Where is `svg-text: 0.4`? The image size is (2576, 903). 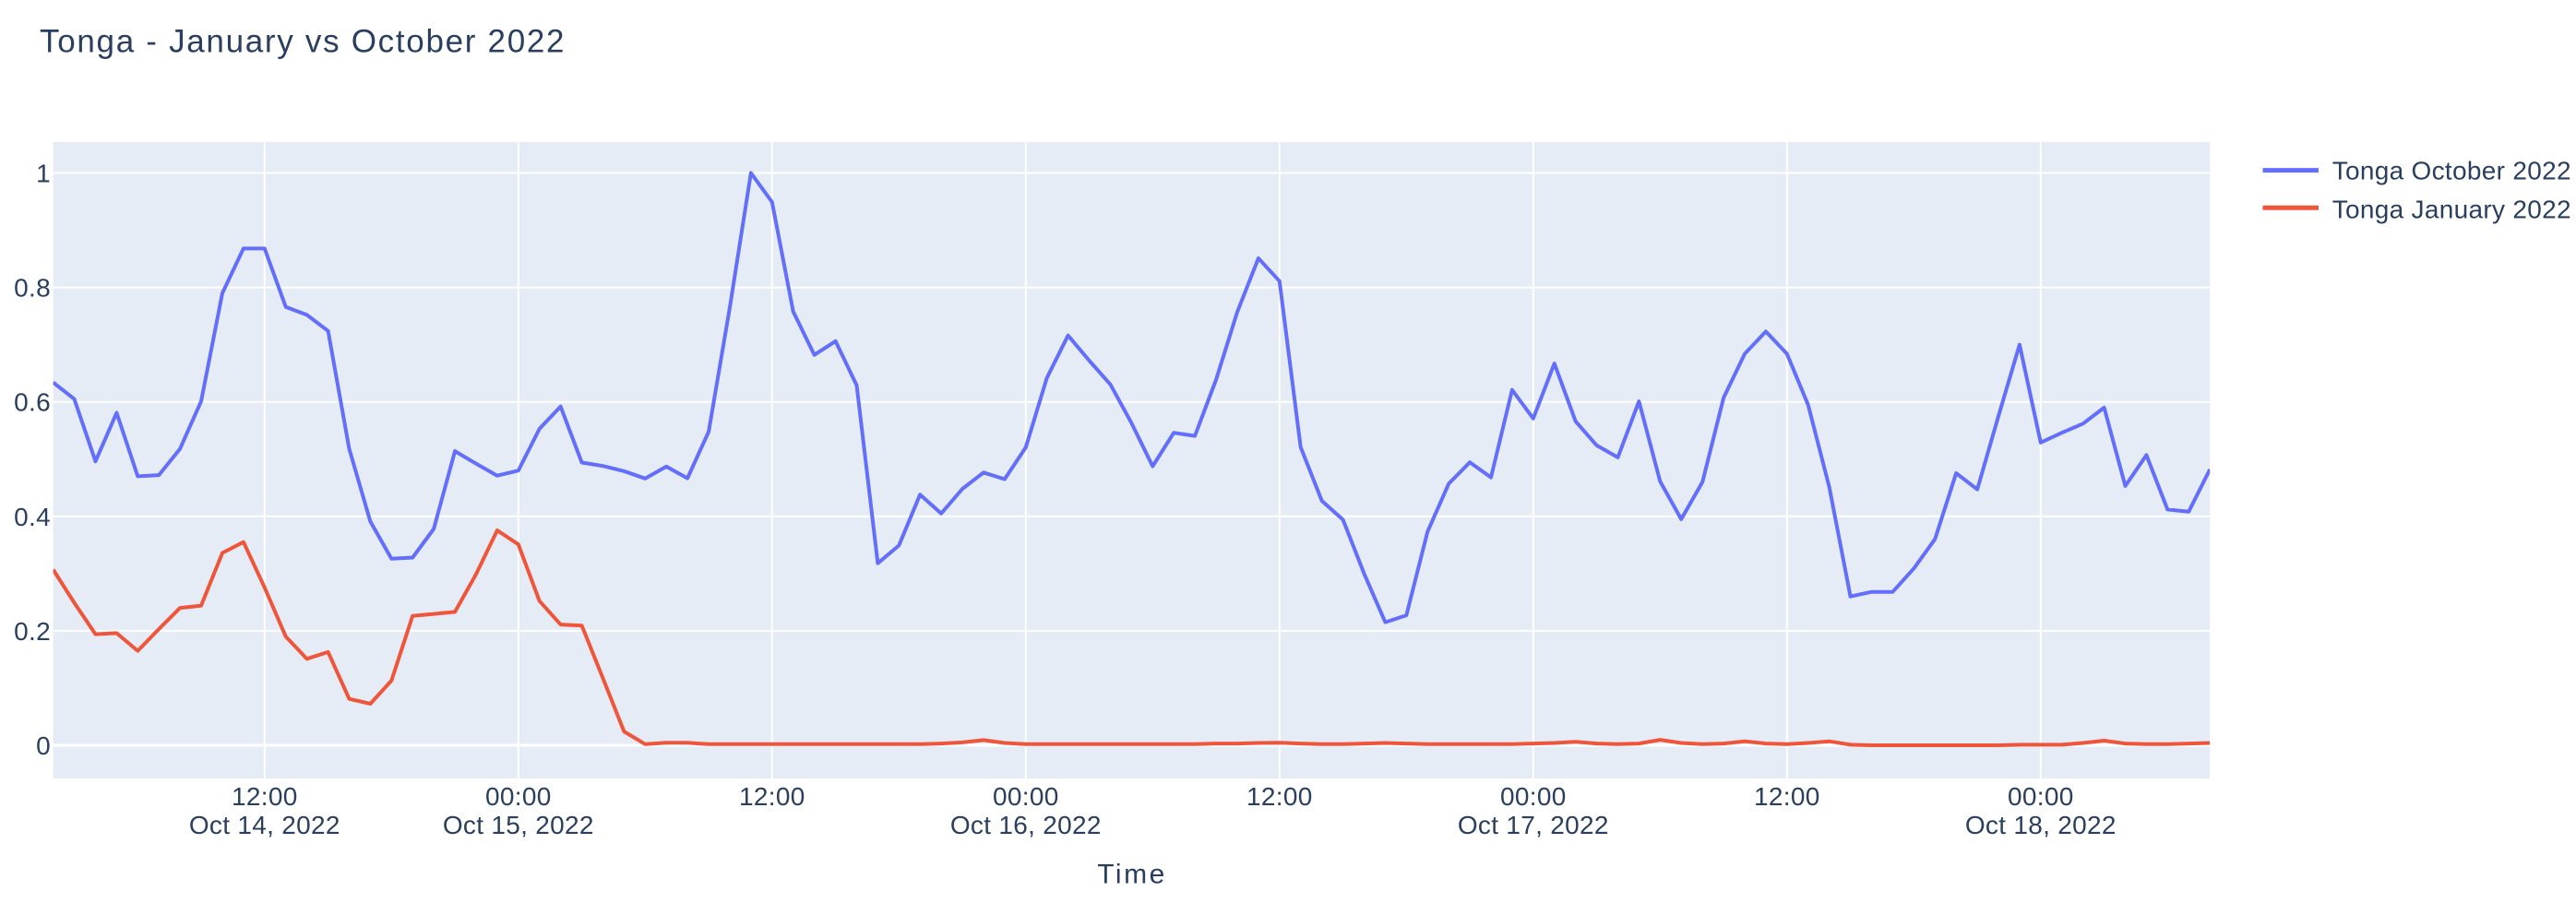
svg-text: 0.4 is located at coordinates (32, 517).